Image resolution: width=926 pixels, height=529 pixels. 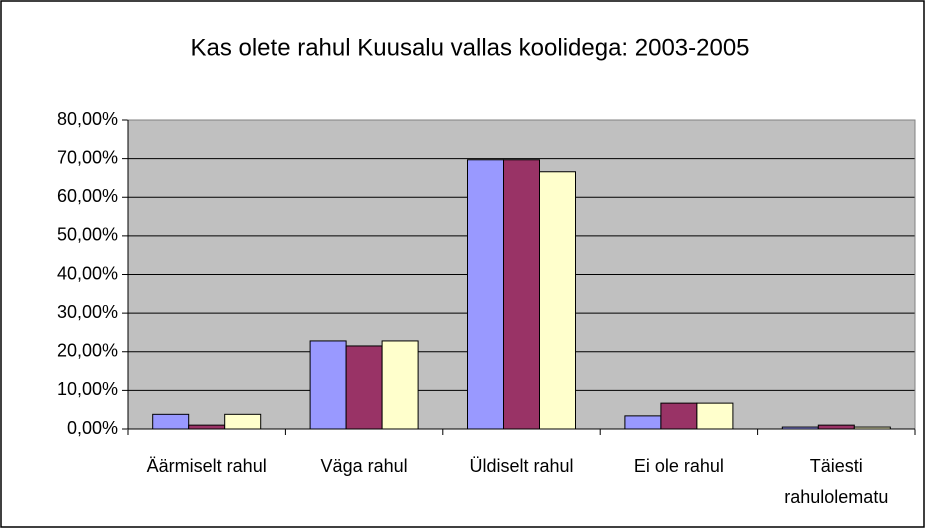 I want to click on x-tick-label: Äärmiselt rahul, so click(x=206, y=466).